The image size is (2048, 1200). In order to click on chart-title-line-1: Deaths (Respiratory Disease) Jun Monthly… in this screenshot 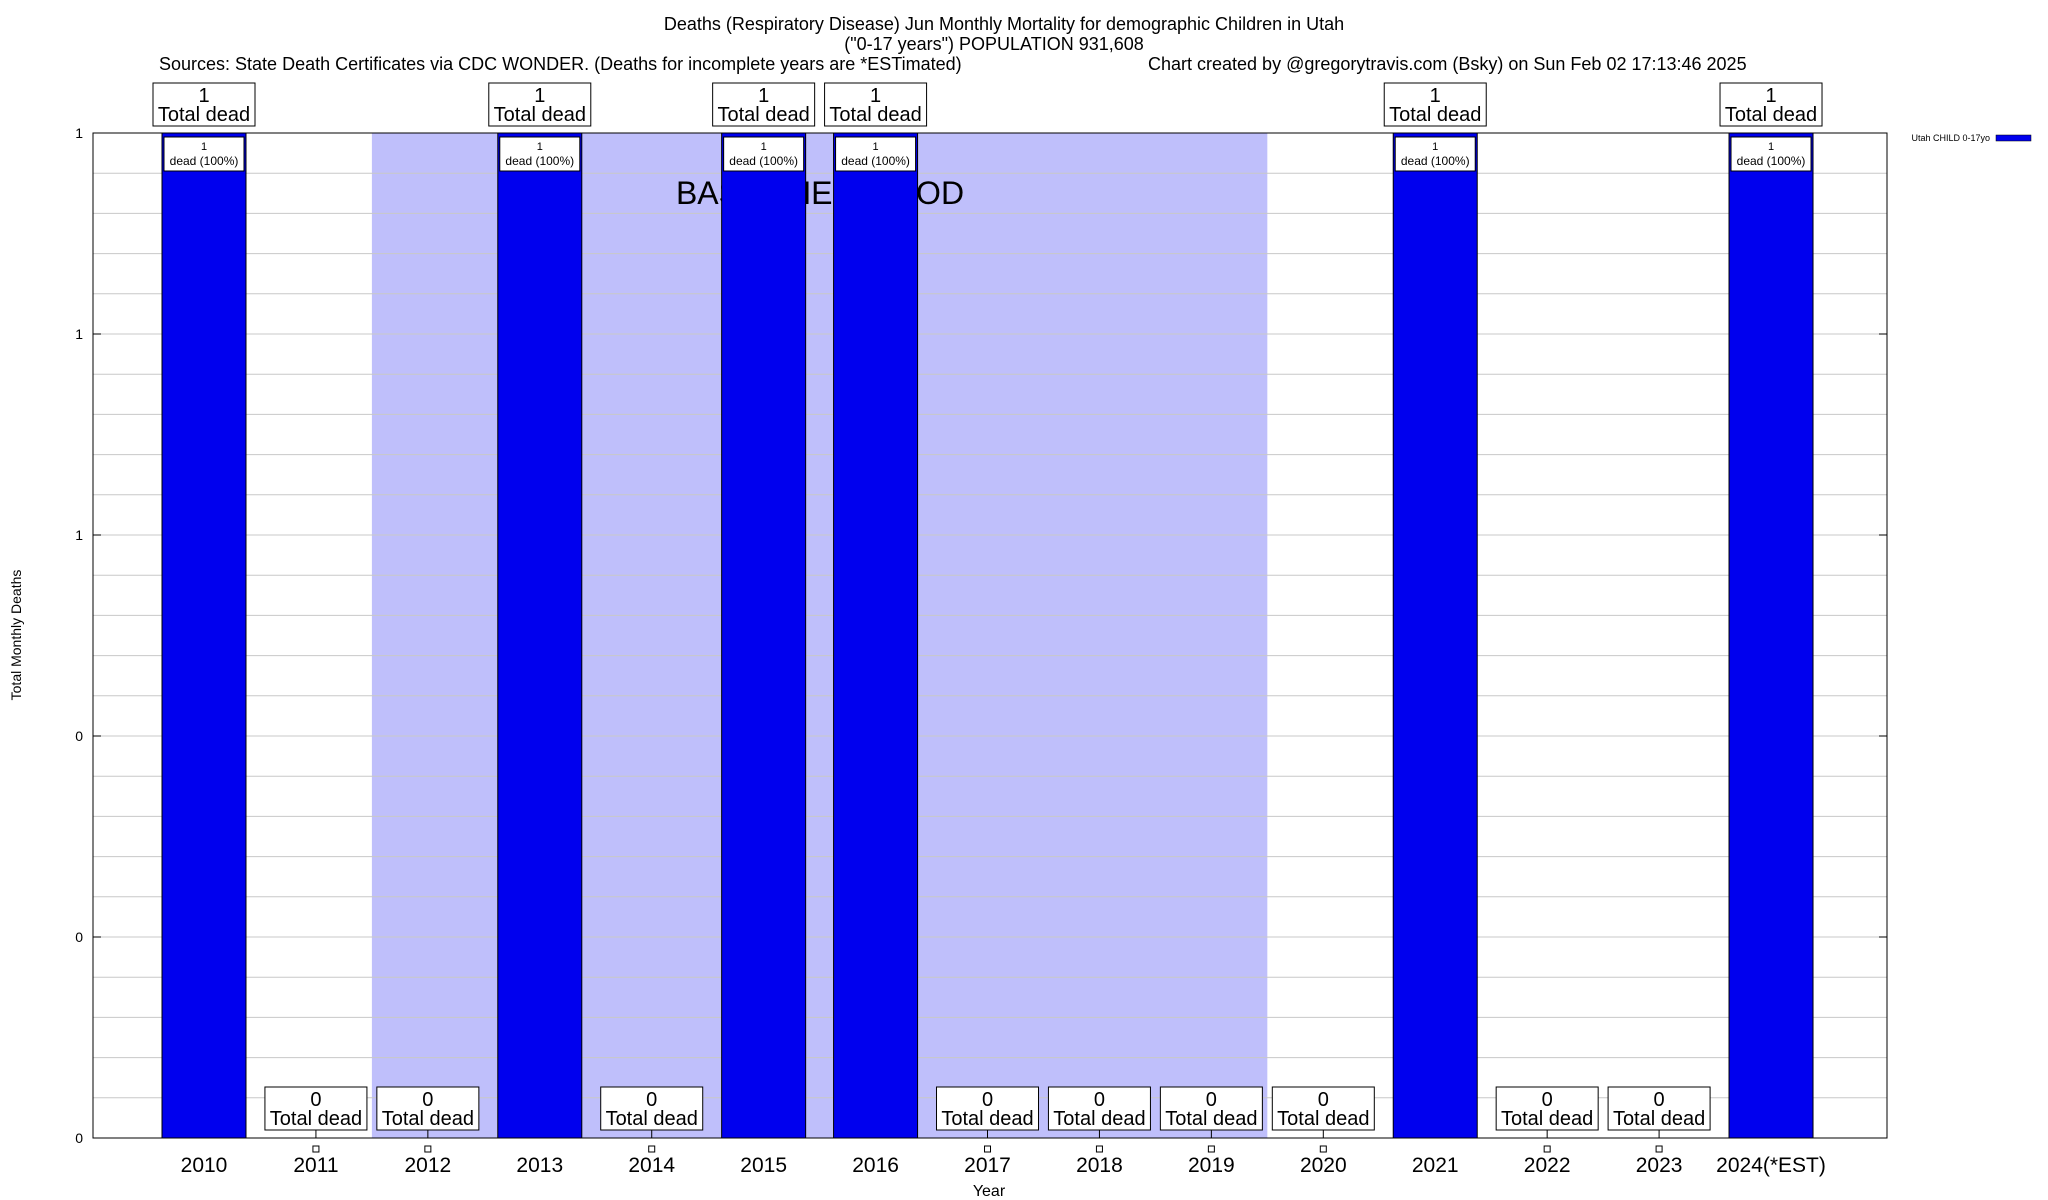, I will do `click(1004, 24)`.